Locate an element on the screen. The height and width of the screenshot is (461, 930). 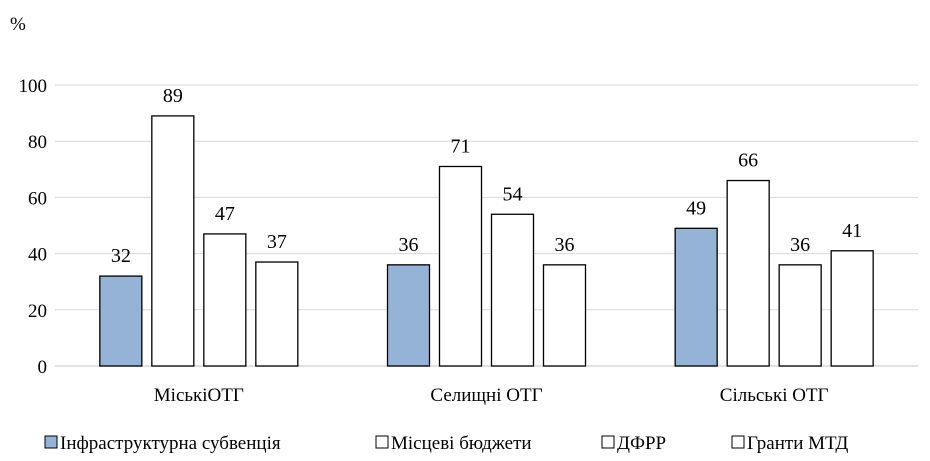
x-axis-categories: МіськіОТГ Селищні ОТГ Сільські ОТГ is located at coordinates (491, 395).